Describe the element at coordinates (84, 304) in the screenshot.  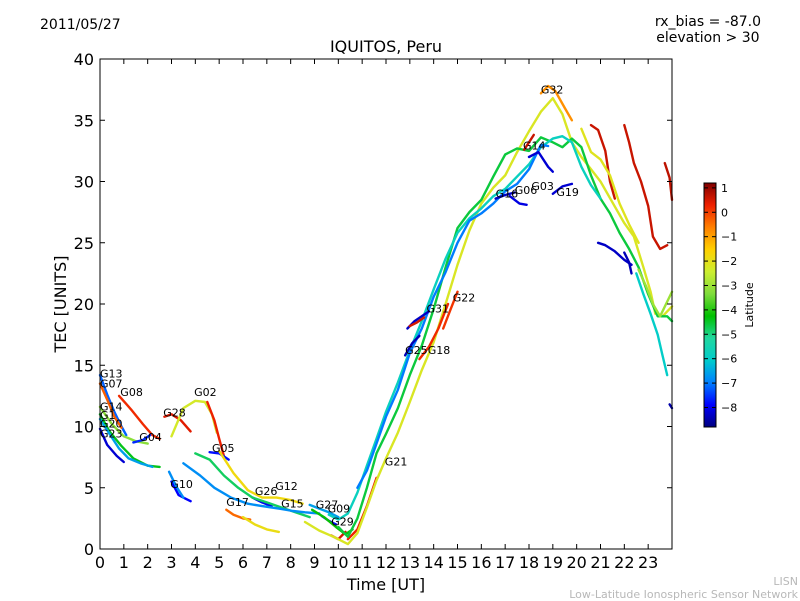
I see `y-tick-label-4: 20` at that location.